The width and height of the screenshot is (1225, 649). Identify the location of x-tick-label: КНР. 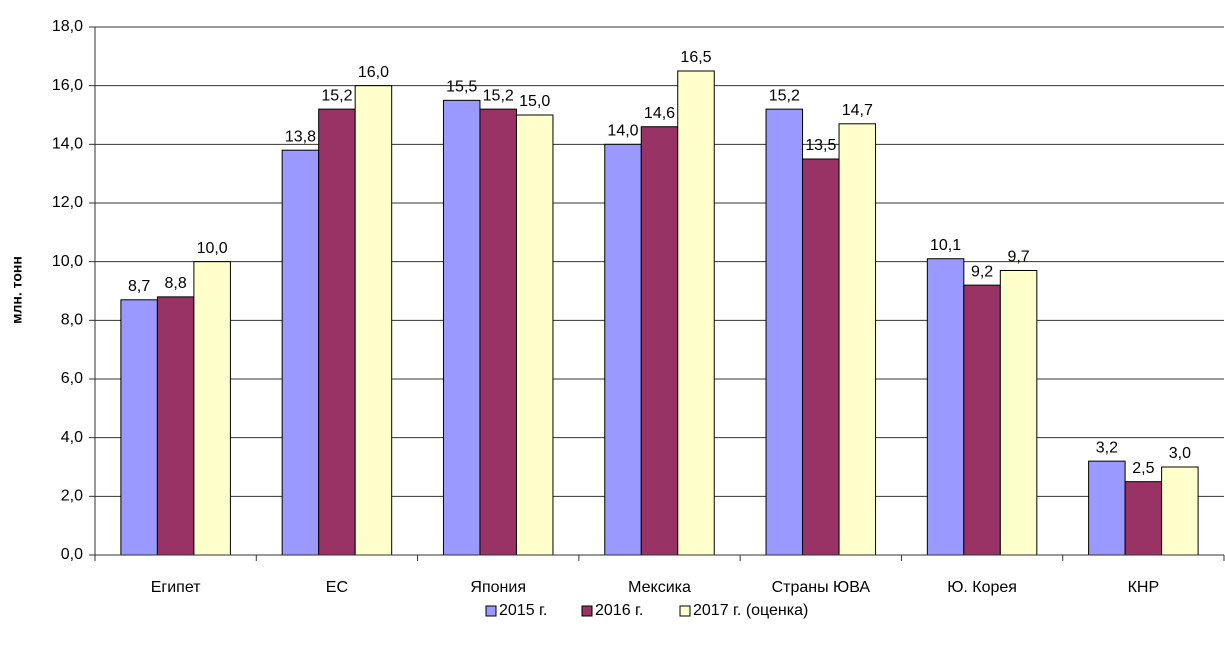
(1144, 587).